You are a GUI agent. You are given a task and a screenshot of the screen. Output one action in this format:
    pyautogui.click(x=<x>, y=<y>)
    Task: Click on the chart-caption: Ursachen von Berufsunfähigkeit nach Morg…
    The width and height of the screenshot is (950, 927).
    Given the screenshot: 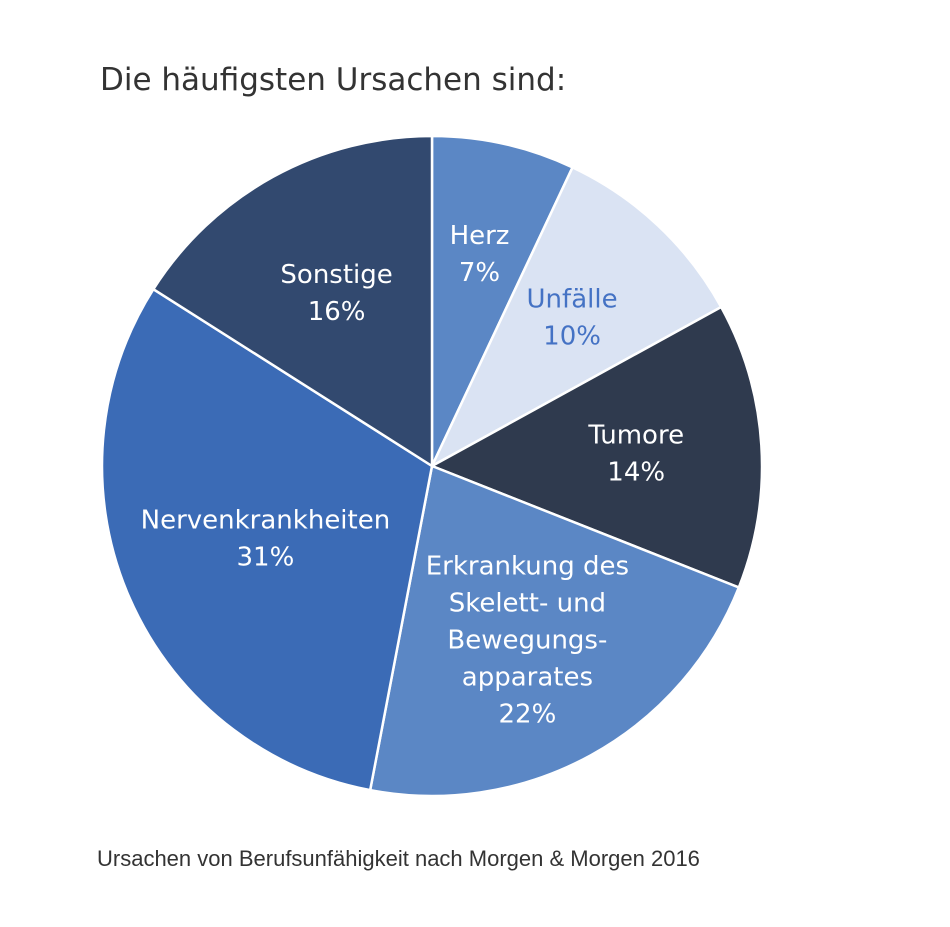 What is the action you would take?
    pyautogui.click(x=398, y=858)
    